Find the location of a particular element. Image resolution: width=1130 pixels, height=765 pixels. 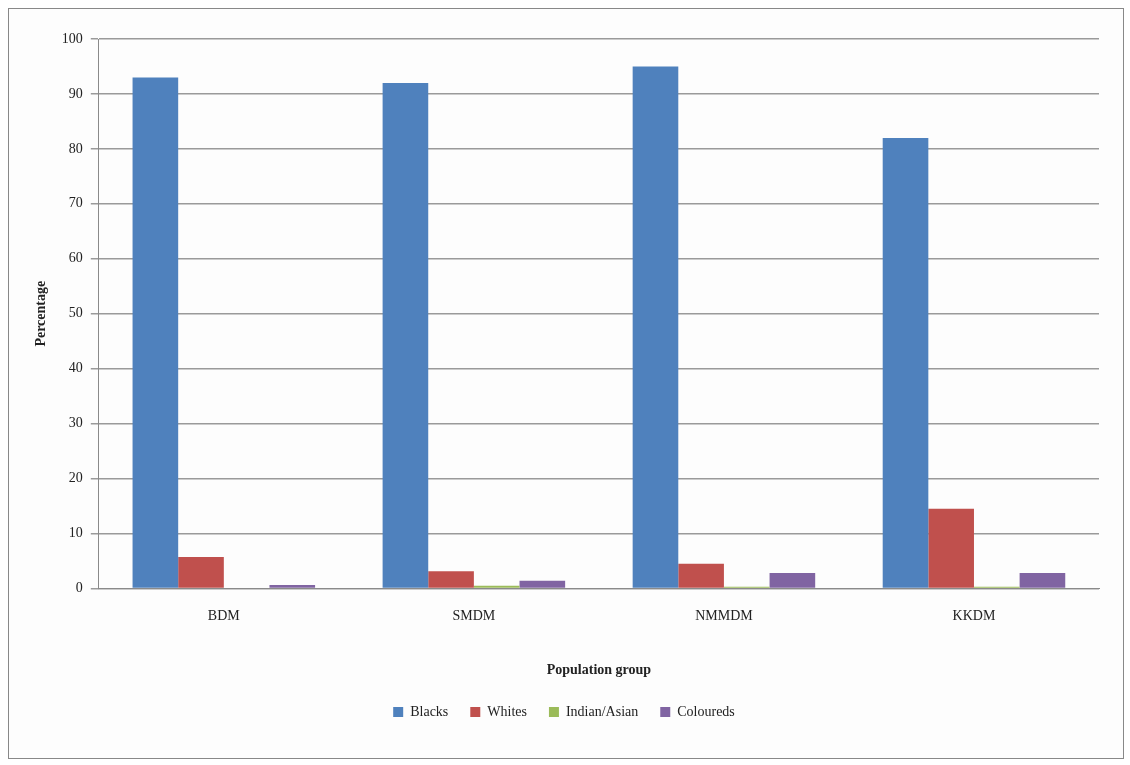

y-tick-label: 50 is located at coordinates (75, 313).